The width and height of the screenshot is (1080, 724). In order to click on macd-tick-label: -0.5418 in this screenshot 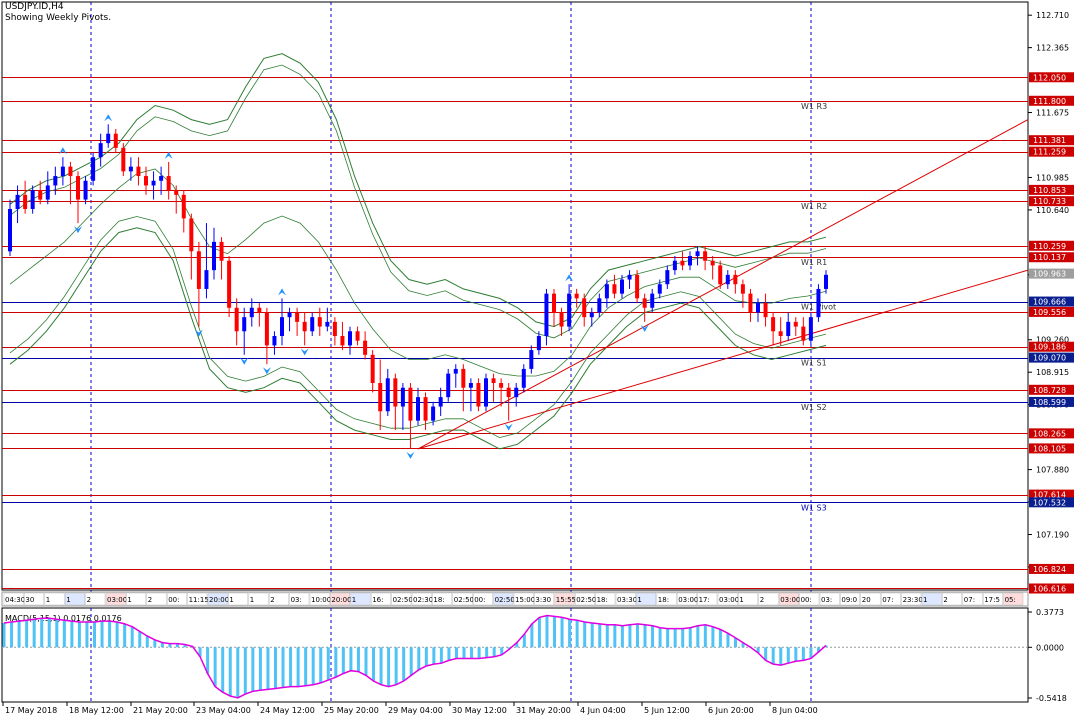, I will do `click(1051, 698)`.